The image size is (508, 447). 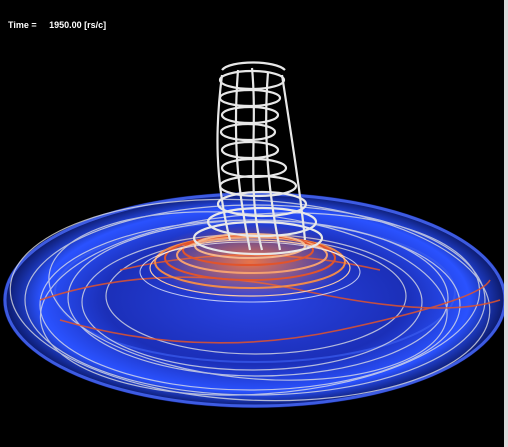 I want to click on simulation-time-label: Time = 1950.00 [rs/c], so click(x=57, y=25).